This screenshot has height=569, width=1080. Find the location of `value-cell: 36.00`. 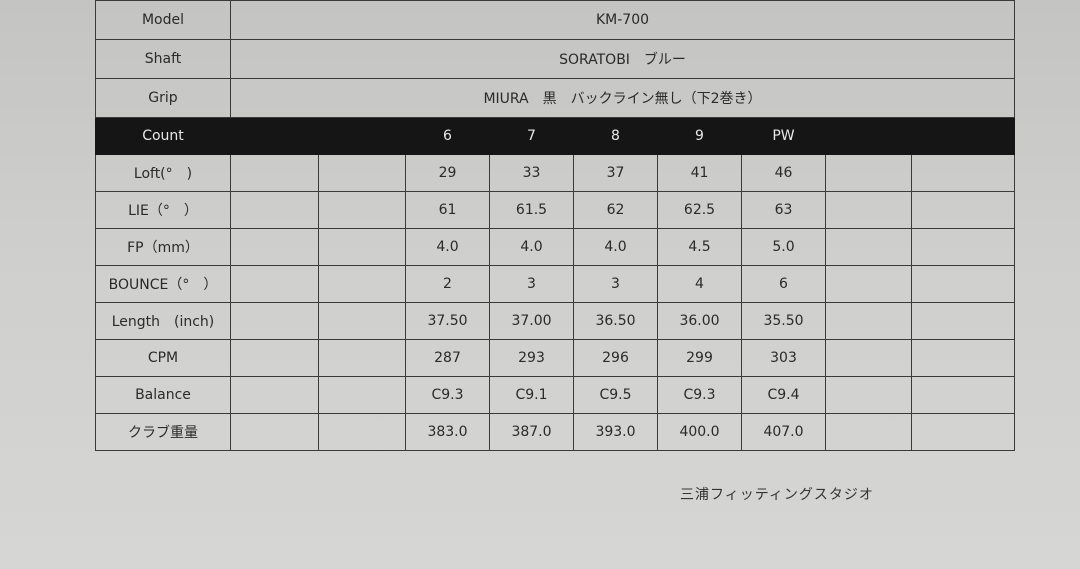

value-cell: 36.00 is located at coordinates (699, 321).